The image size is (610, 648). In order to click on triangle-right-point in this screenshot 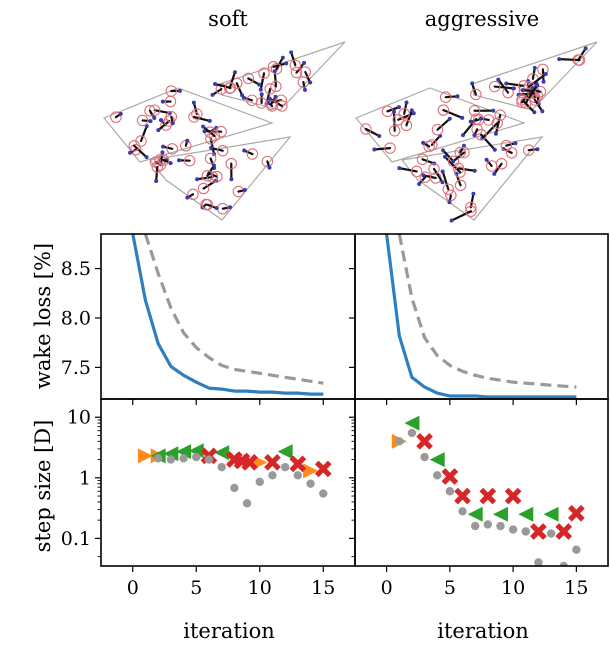, I will do `click(311, 471)`.